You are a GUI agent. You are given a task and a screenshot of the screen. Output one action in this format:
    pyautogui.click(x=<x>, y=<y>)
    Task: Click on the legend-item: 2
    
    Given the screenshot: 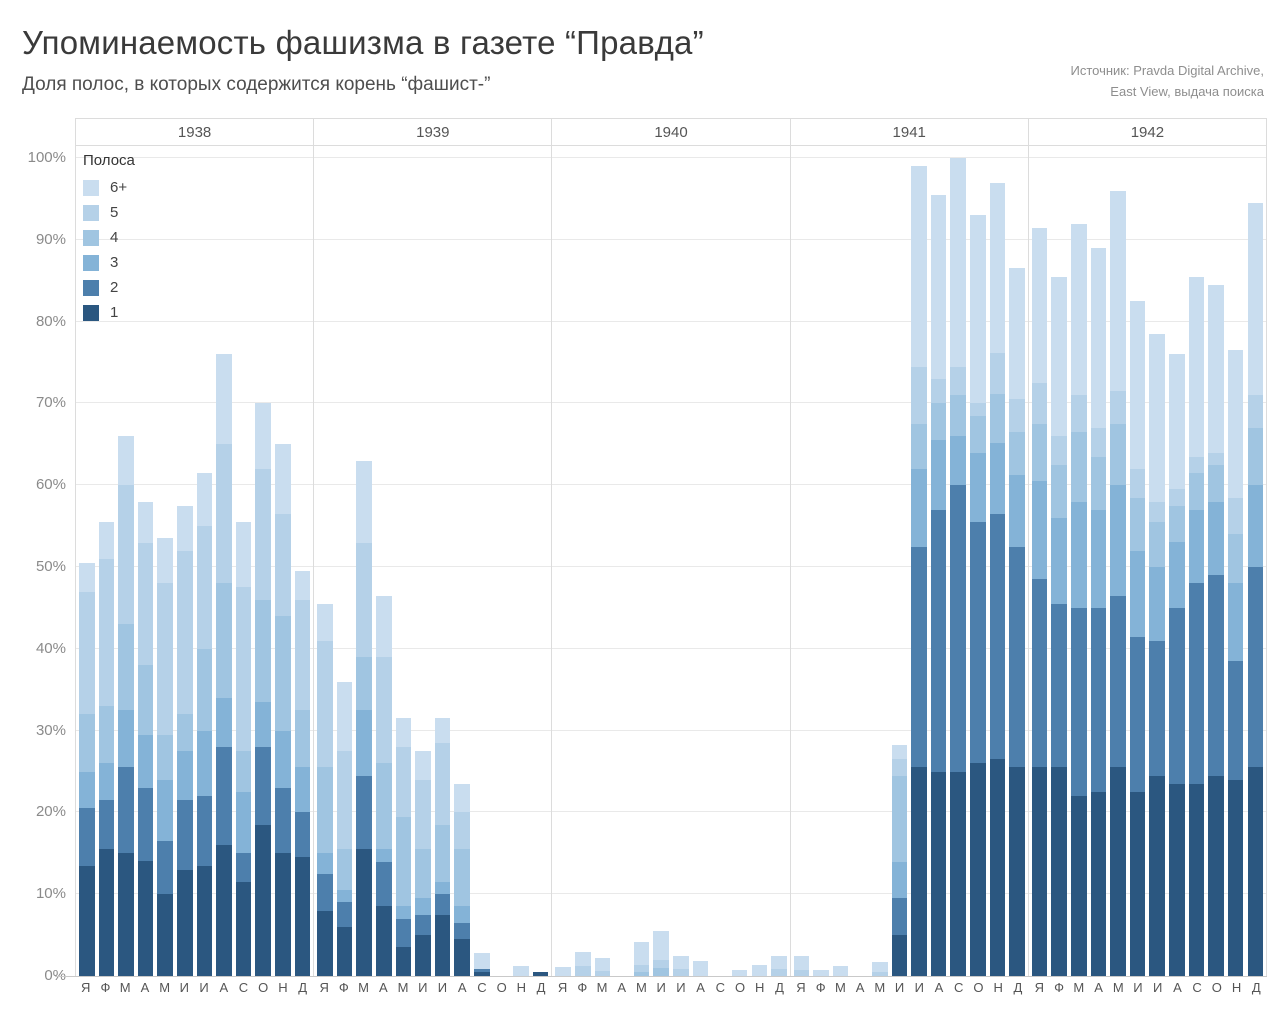 What is the action you would take?
    pyautogui.click(x=109, y=287)
    